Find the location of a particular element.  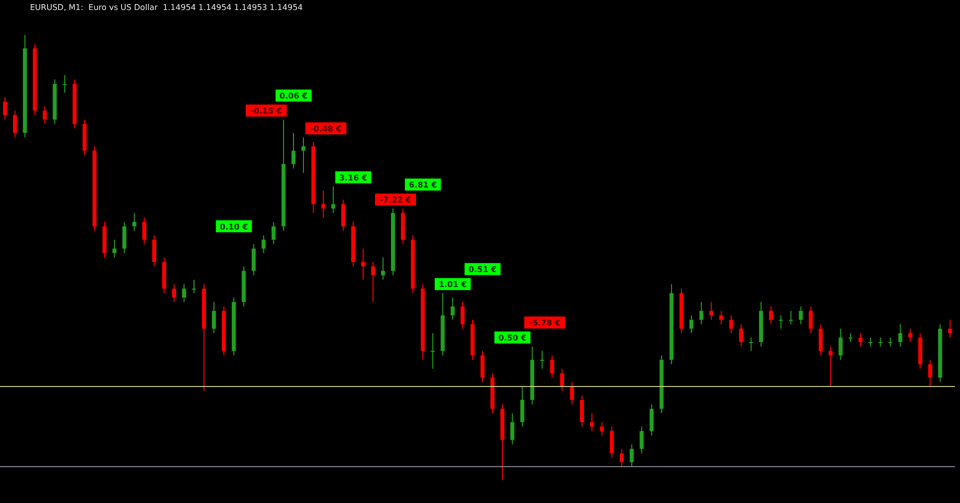

annotation: -5.78 € is located at coordinates (545, 323).